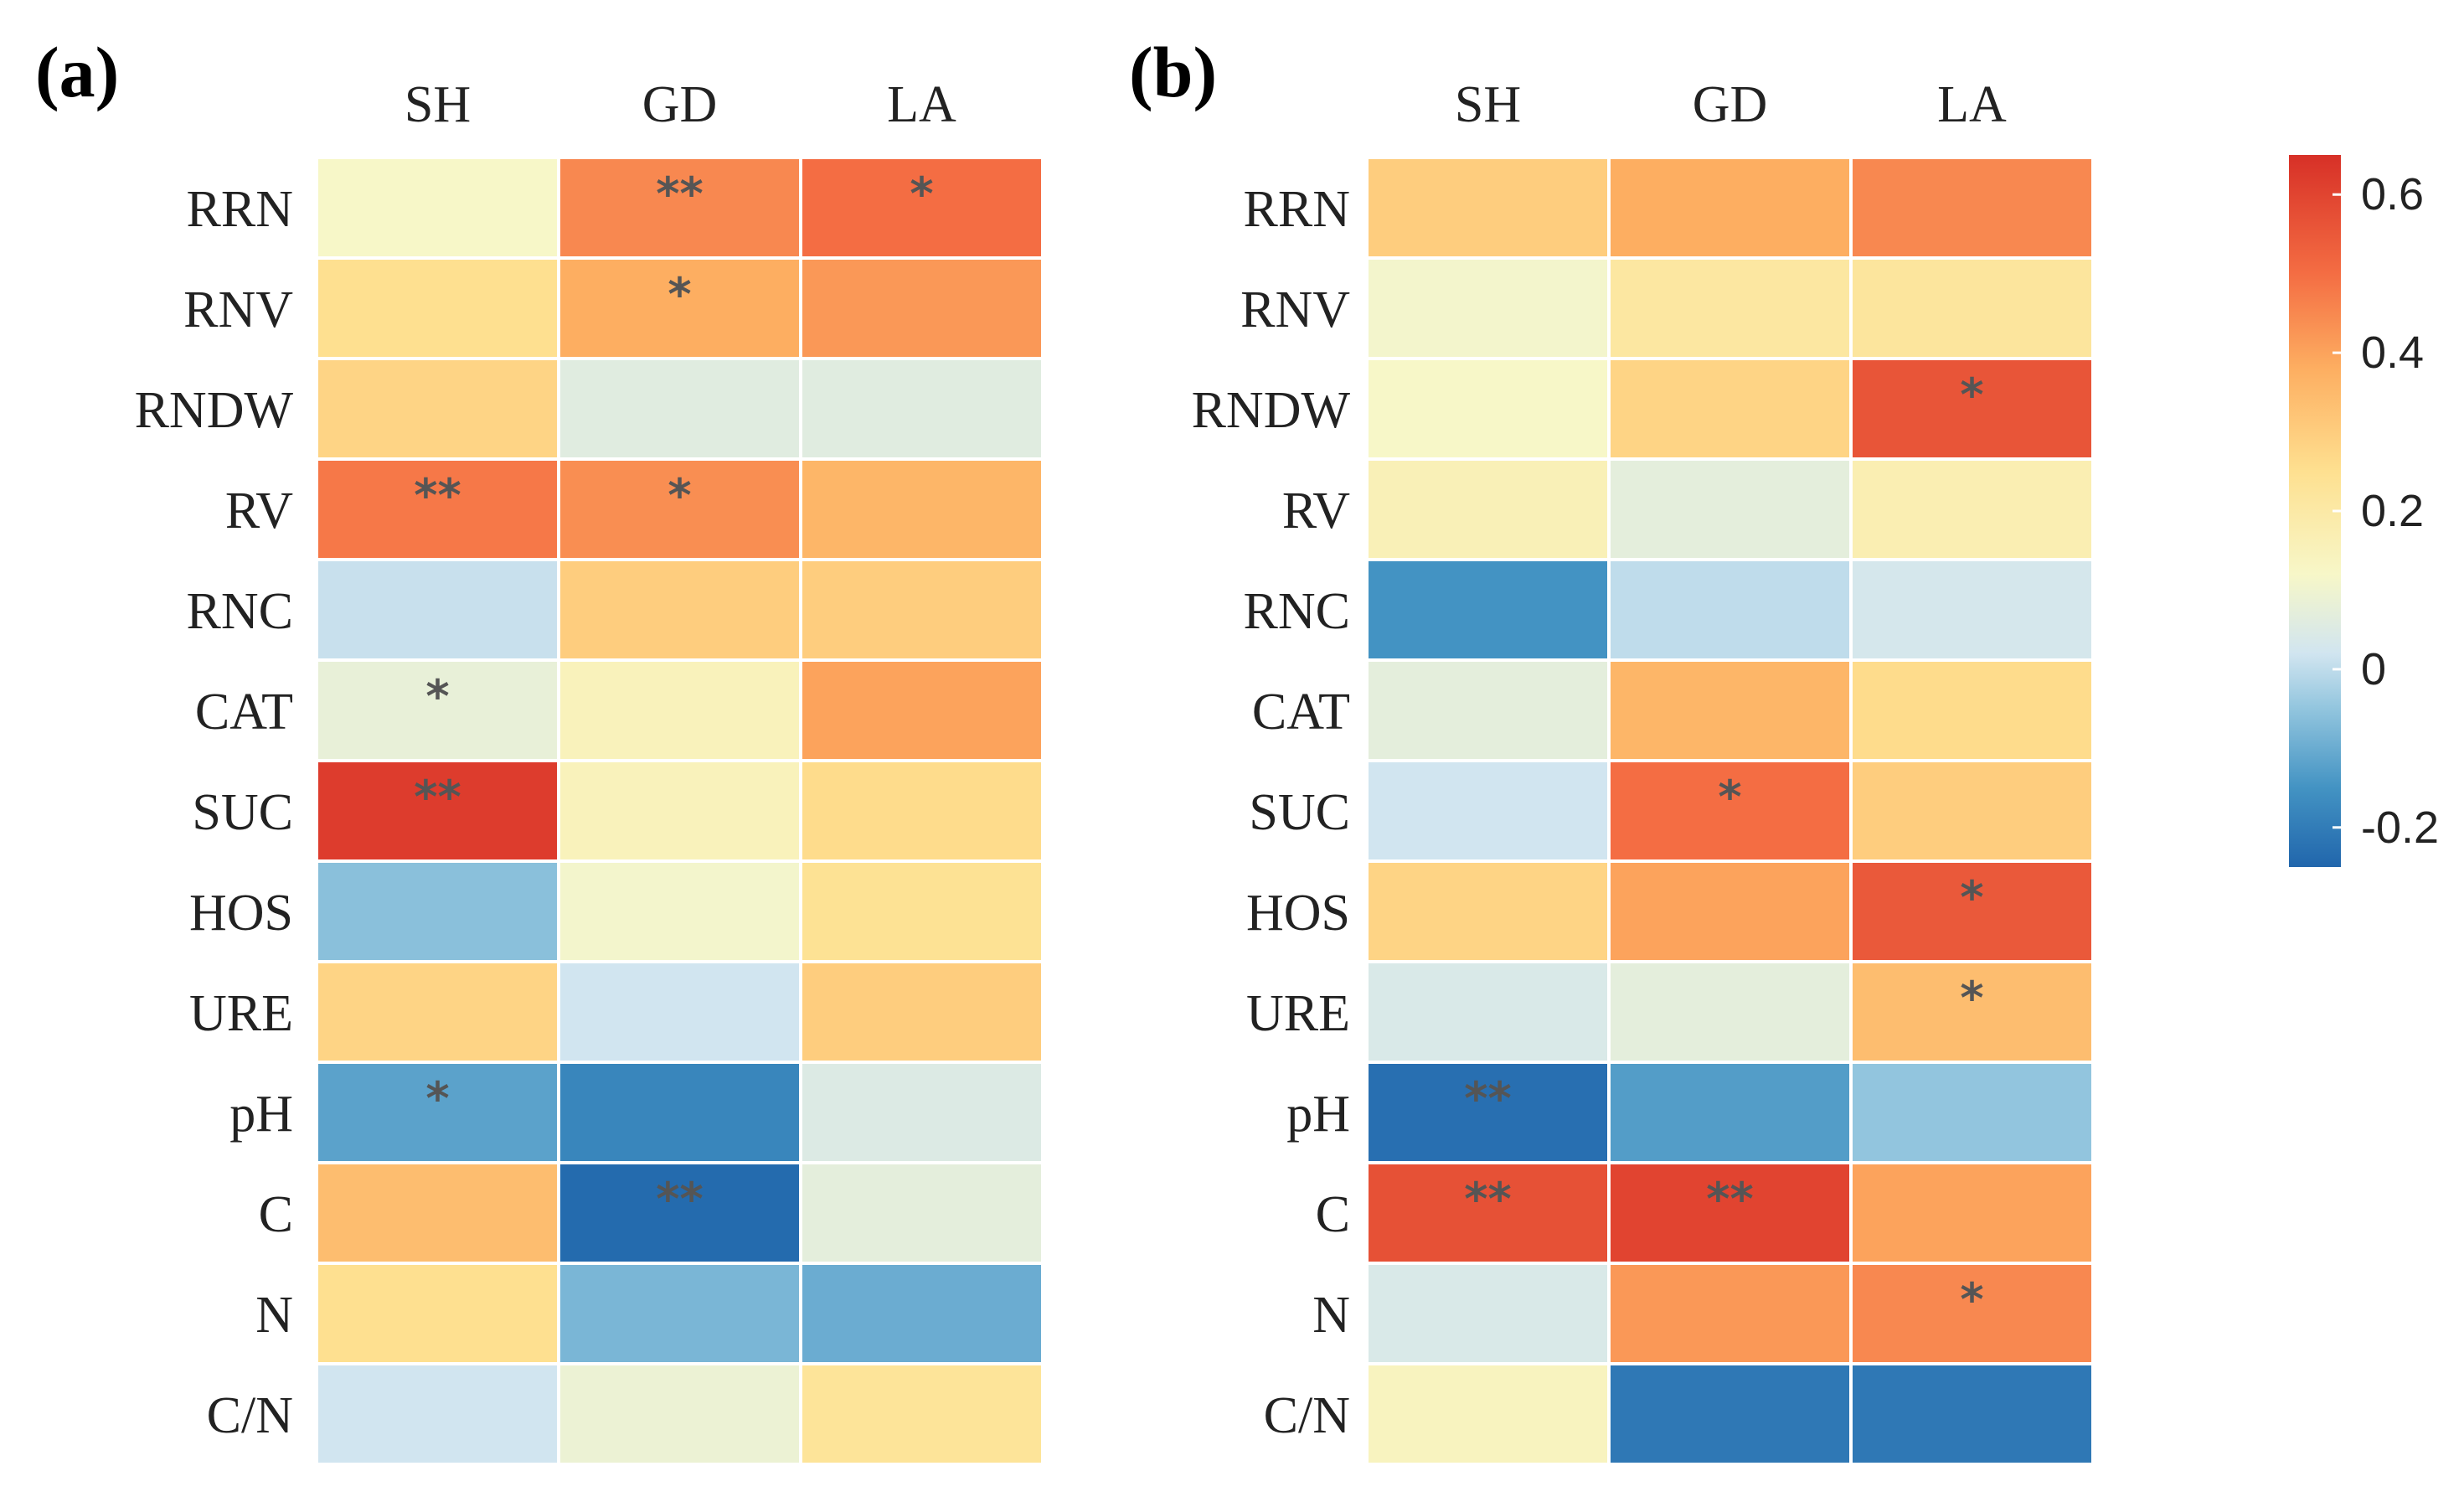 The image size is (2464, 1502). What do you see at coordinates (2392, 511) in the screenshot?
I see `colorbar-tick-label: 0.2` at bounding box center [2392, 511].